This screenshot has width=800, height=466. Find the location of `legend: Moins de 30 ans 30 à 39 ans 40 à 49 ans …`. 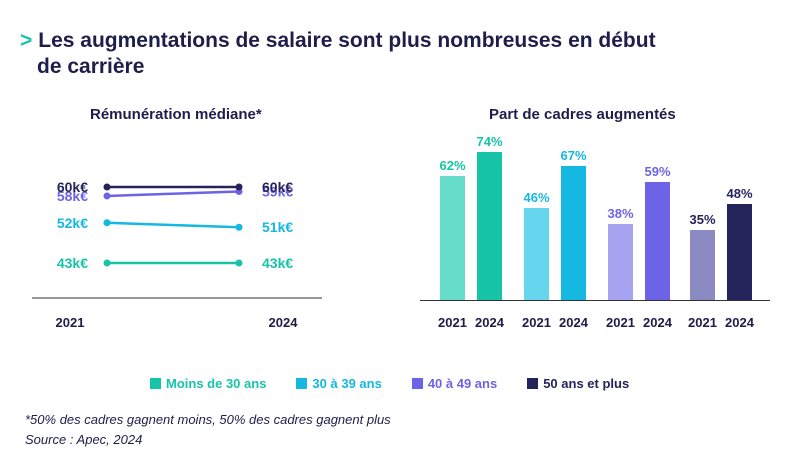

legend: Moins de 30 ans 30 à 39 ans 40 à 49 ans … is located at coordinates (389, 383).